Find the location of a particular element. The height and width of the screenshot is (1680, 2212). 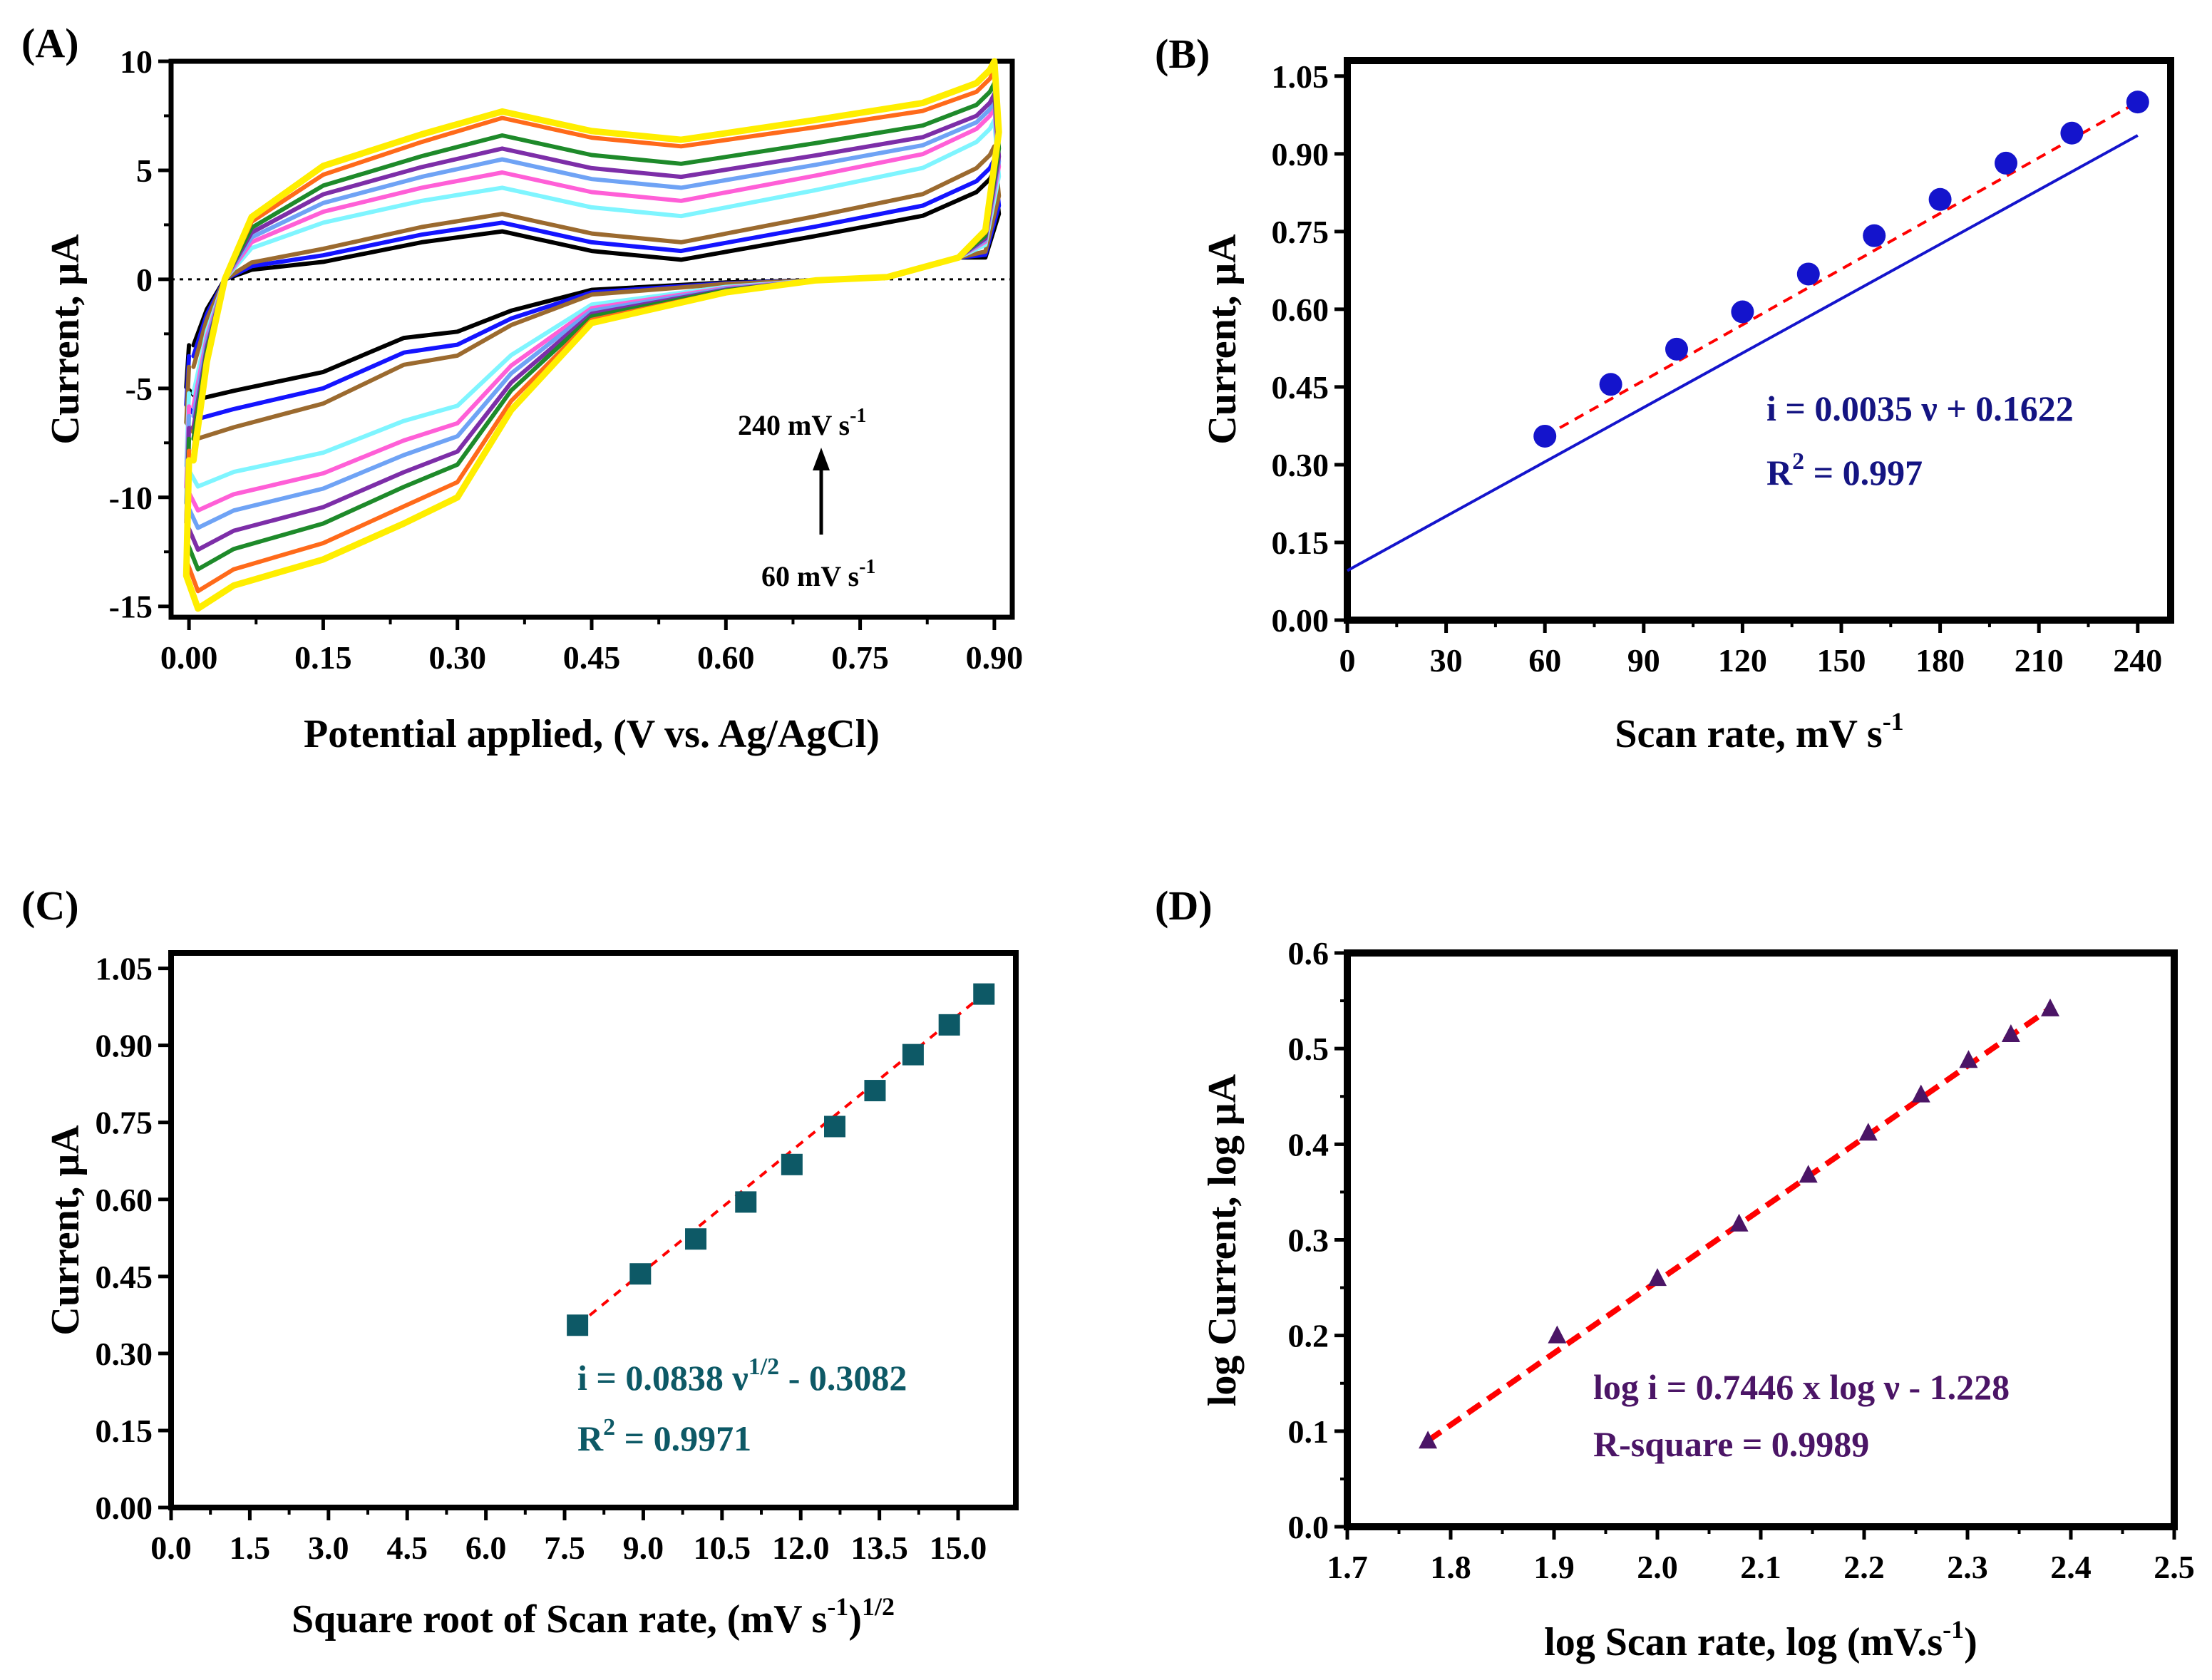

b-y-tick-label-5: 0.75 is located at coordinates (1300, 232).